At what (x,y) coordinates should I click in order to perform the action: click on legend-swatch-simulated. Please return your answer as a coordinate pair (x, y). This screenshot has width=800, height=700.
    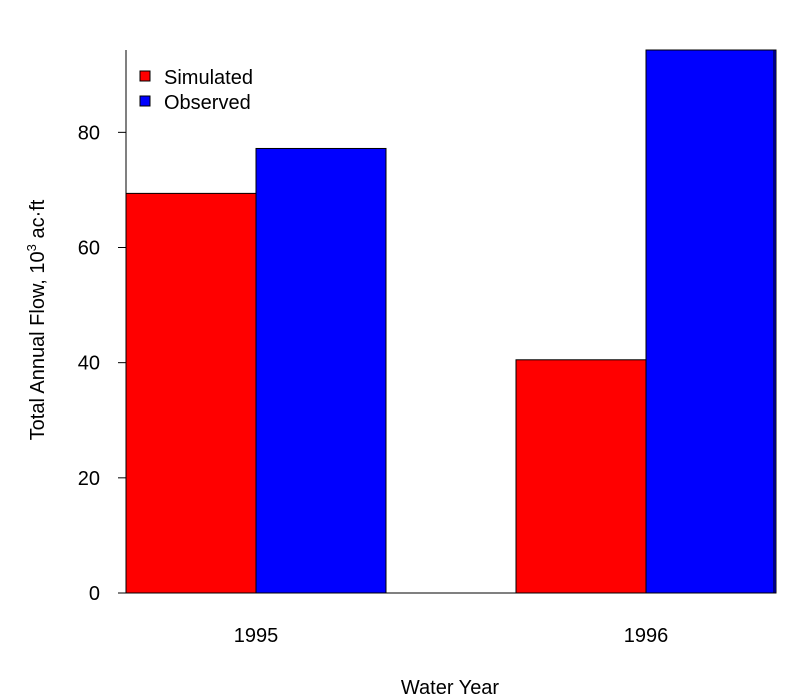
    Looking at the image, I should click on (145, 76).